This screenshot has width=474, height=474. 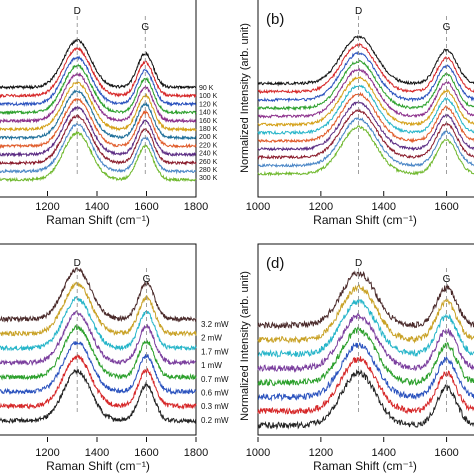 What do you see at coordinates (206, 88) in the screenshot?
I see `legend-label: 90 K` at bounding box center [206, 88].